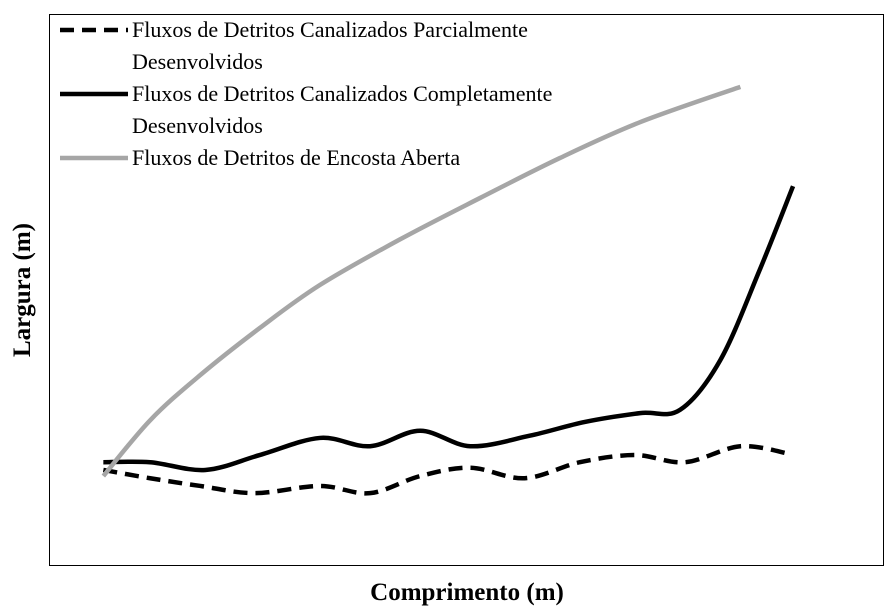 The image size is (885, 613). What do you see at coordinates (296, 157) in the screenshot?
I see `legend-label: Fluxos de Detritos de Encosta Aberta` at bounding box center [296, 157].